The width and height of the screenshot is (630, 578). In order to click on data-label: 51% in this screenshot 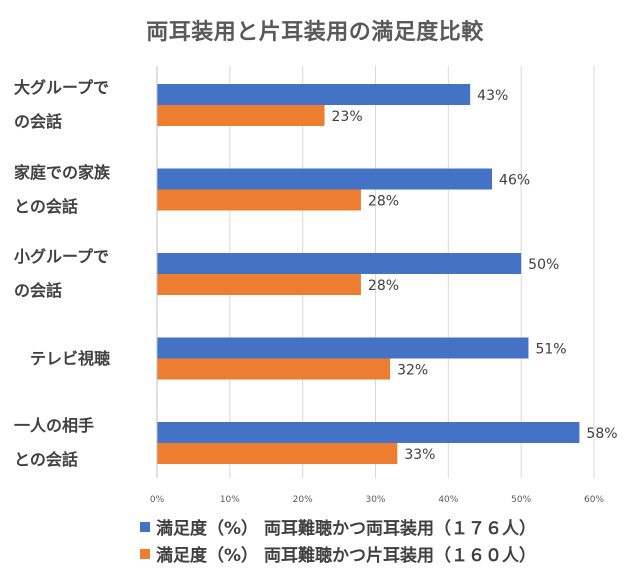, I will do `click(550, 350)`.